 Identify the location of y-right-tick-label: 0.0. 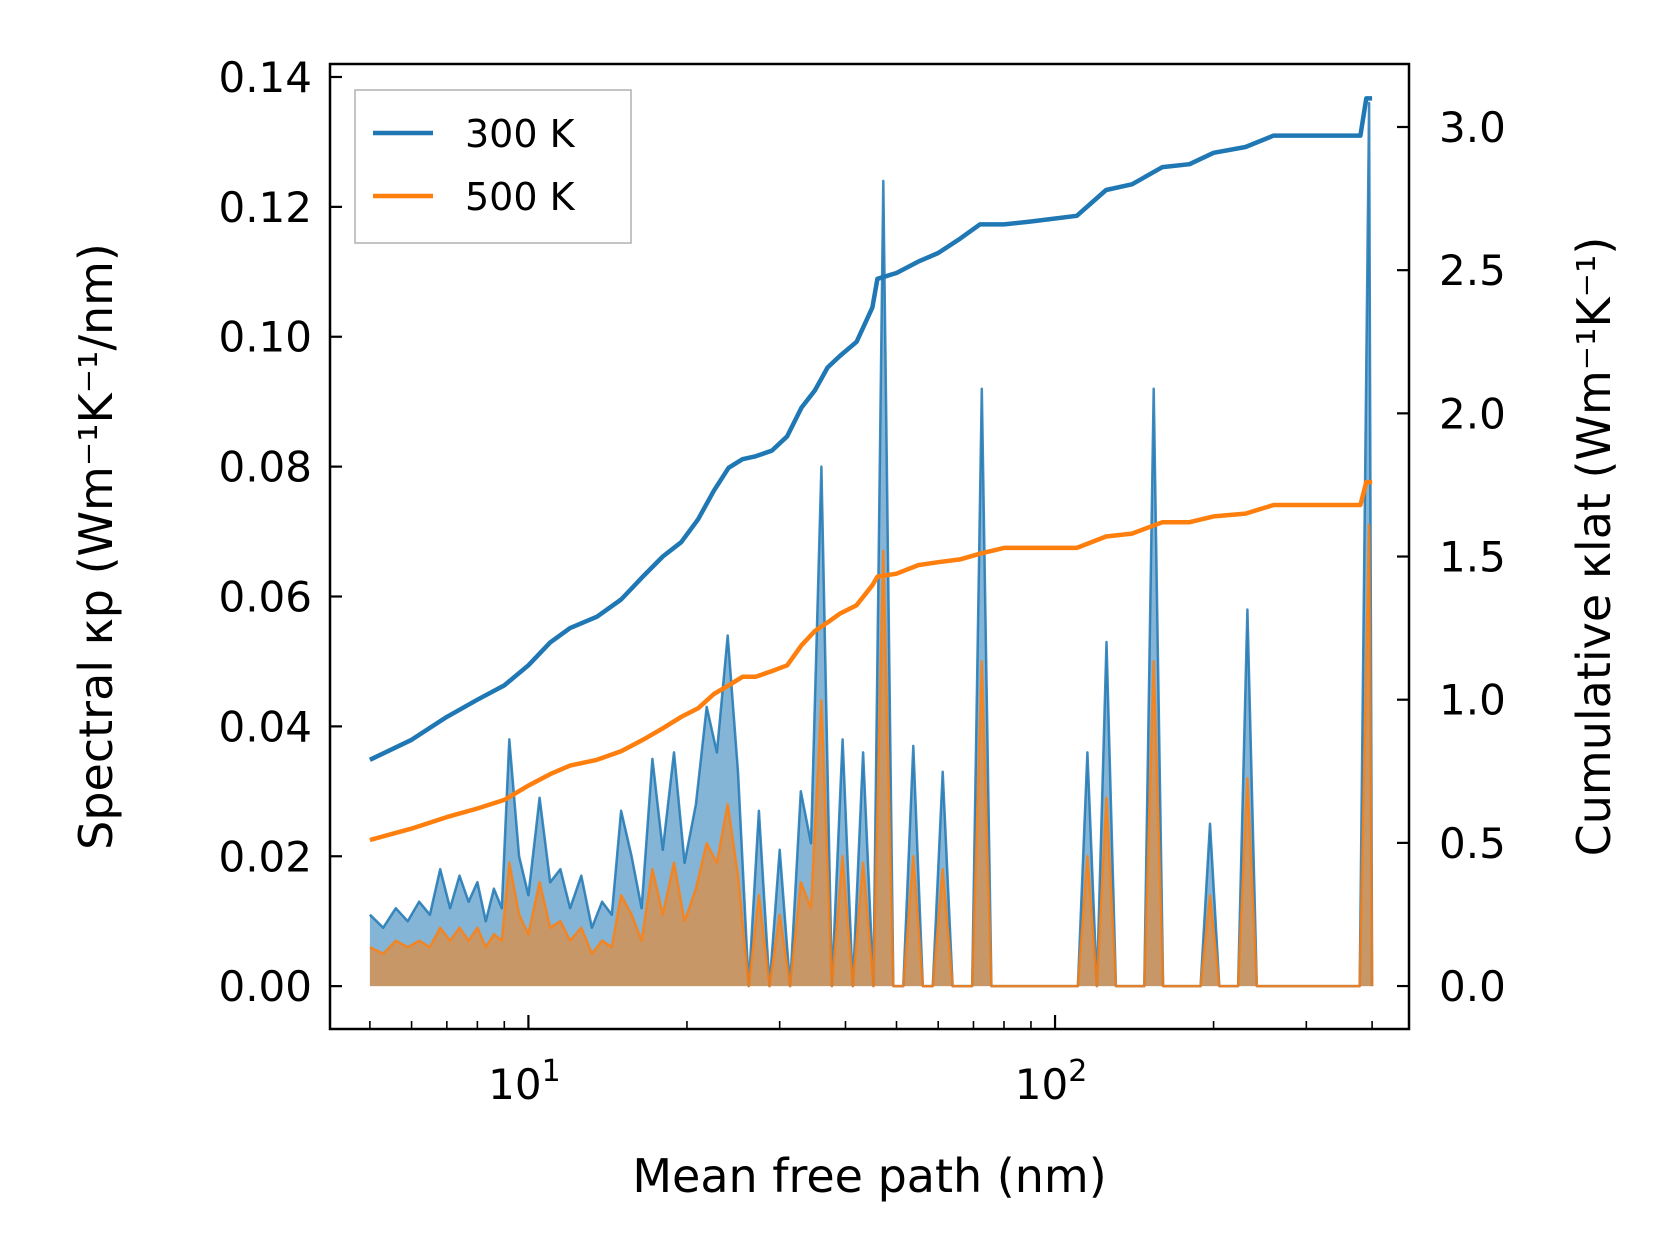
(1472, 986).